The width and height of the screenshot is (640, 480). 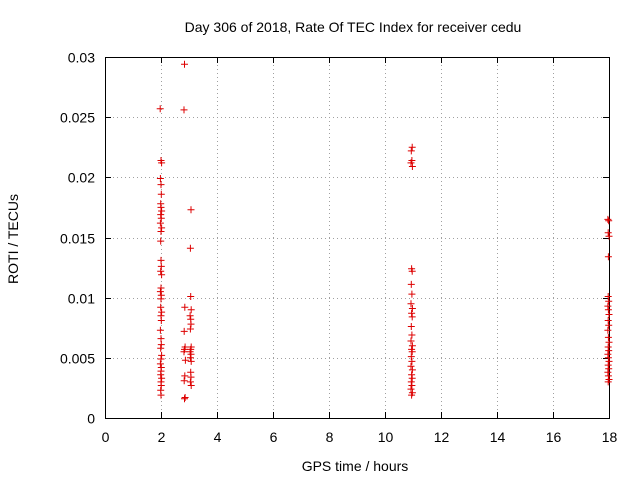 What do you see at coordinates (386, 437) in the screenshot?
I see `x-tick-label: 10` at bounding box center [386, 437].